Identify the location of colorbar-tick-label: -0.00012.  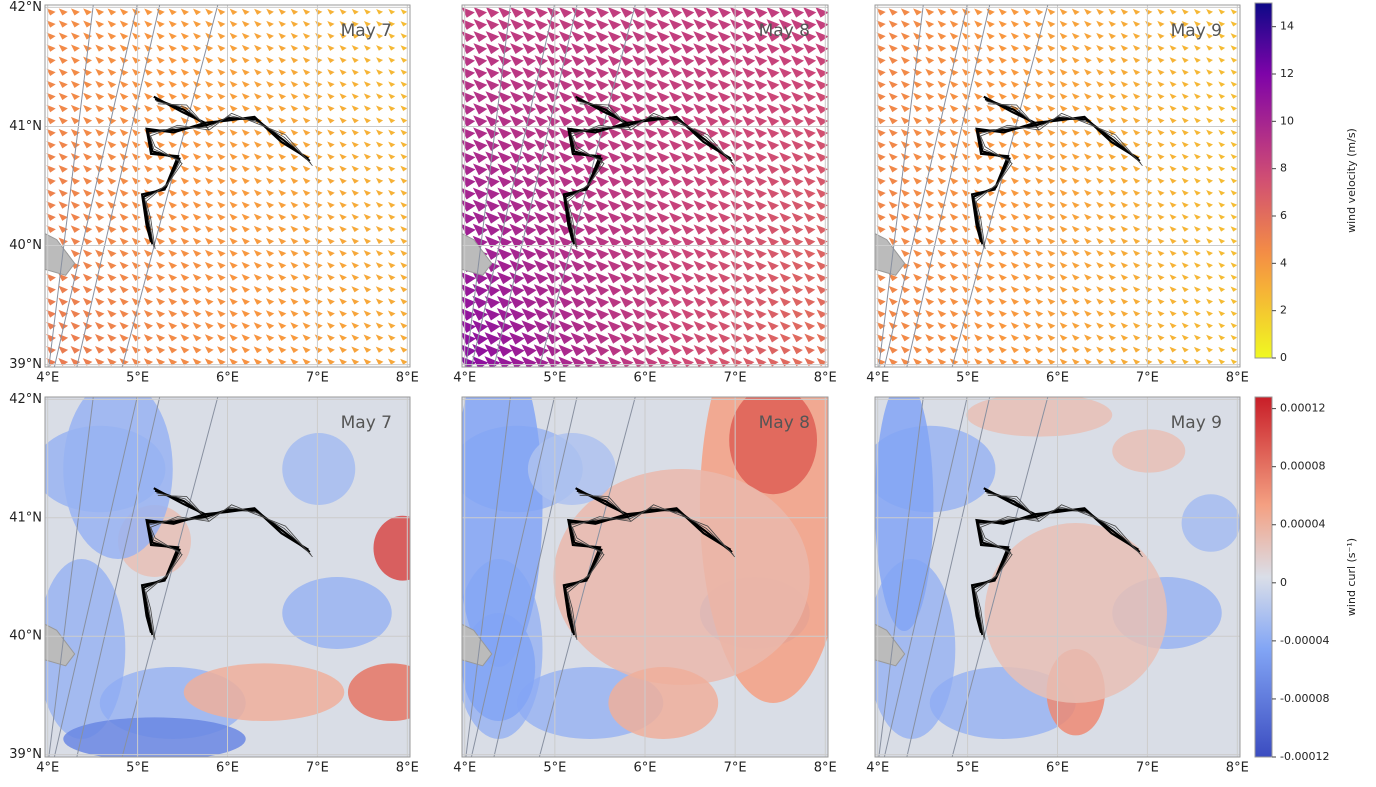
(1304, 756).